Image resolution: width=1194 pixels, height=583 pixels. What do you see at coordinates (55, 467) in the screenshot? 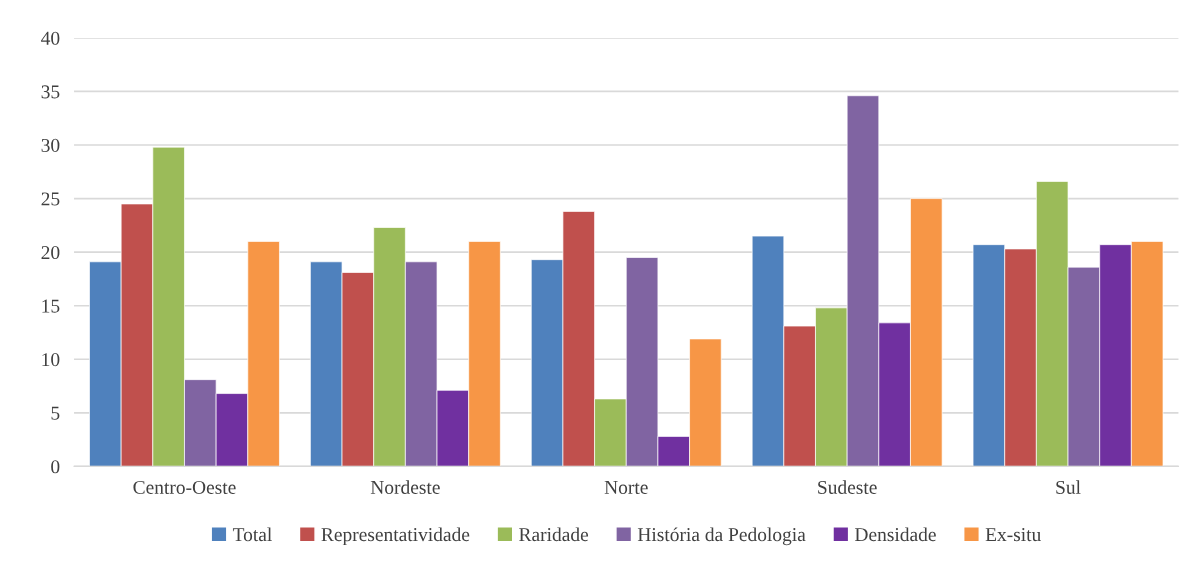
I see `y-tick-label: 0` at bounding box center [55, 467].